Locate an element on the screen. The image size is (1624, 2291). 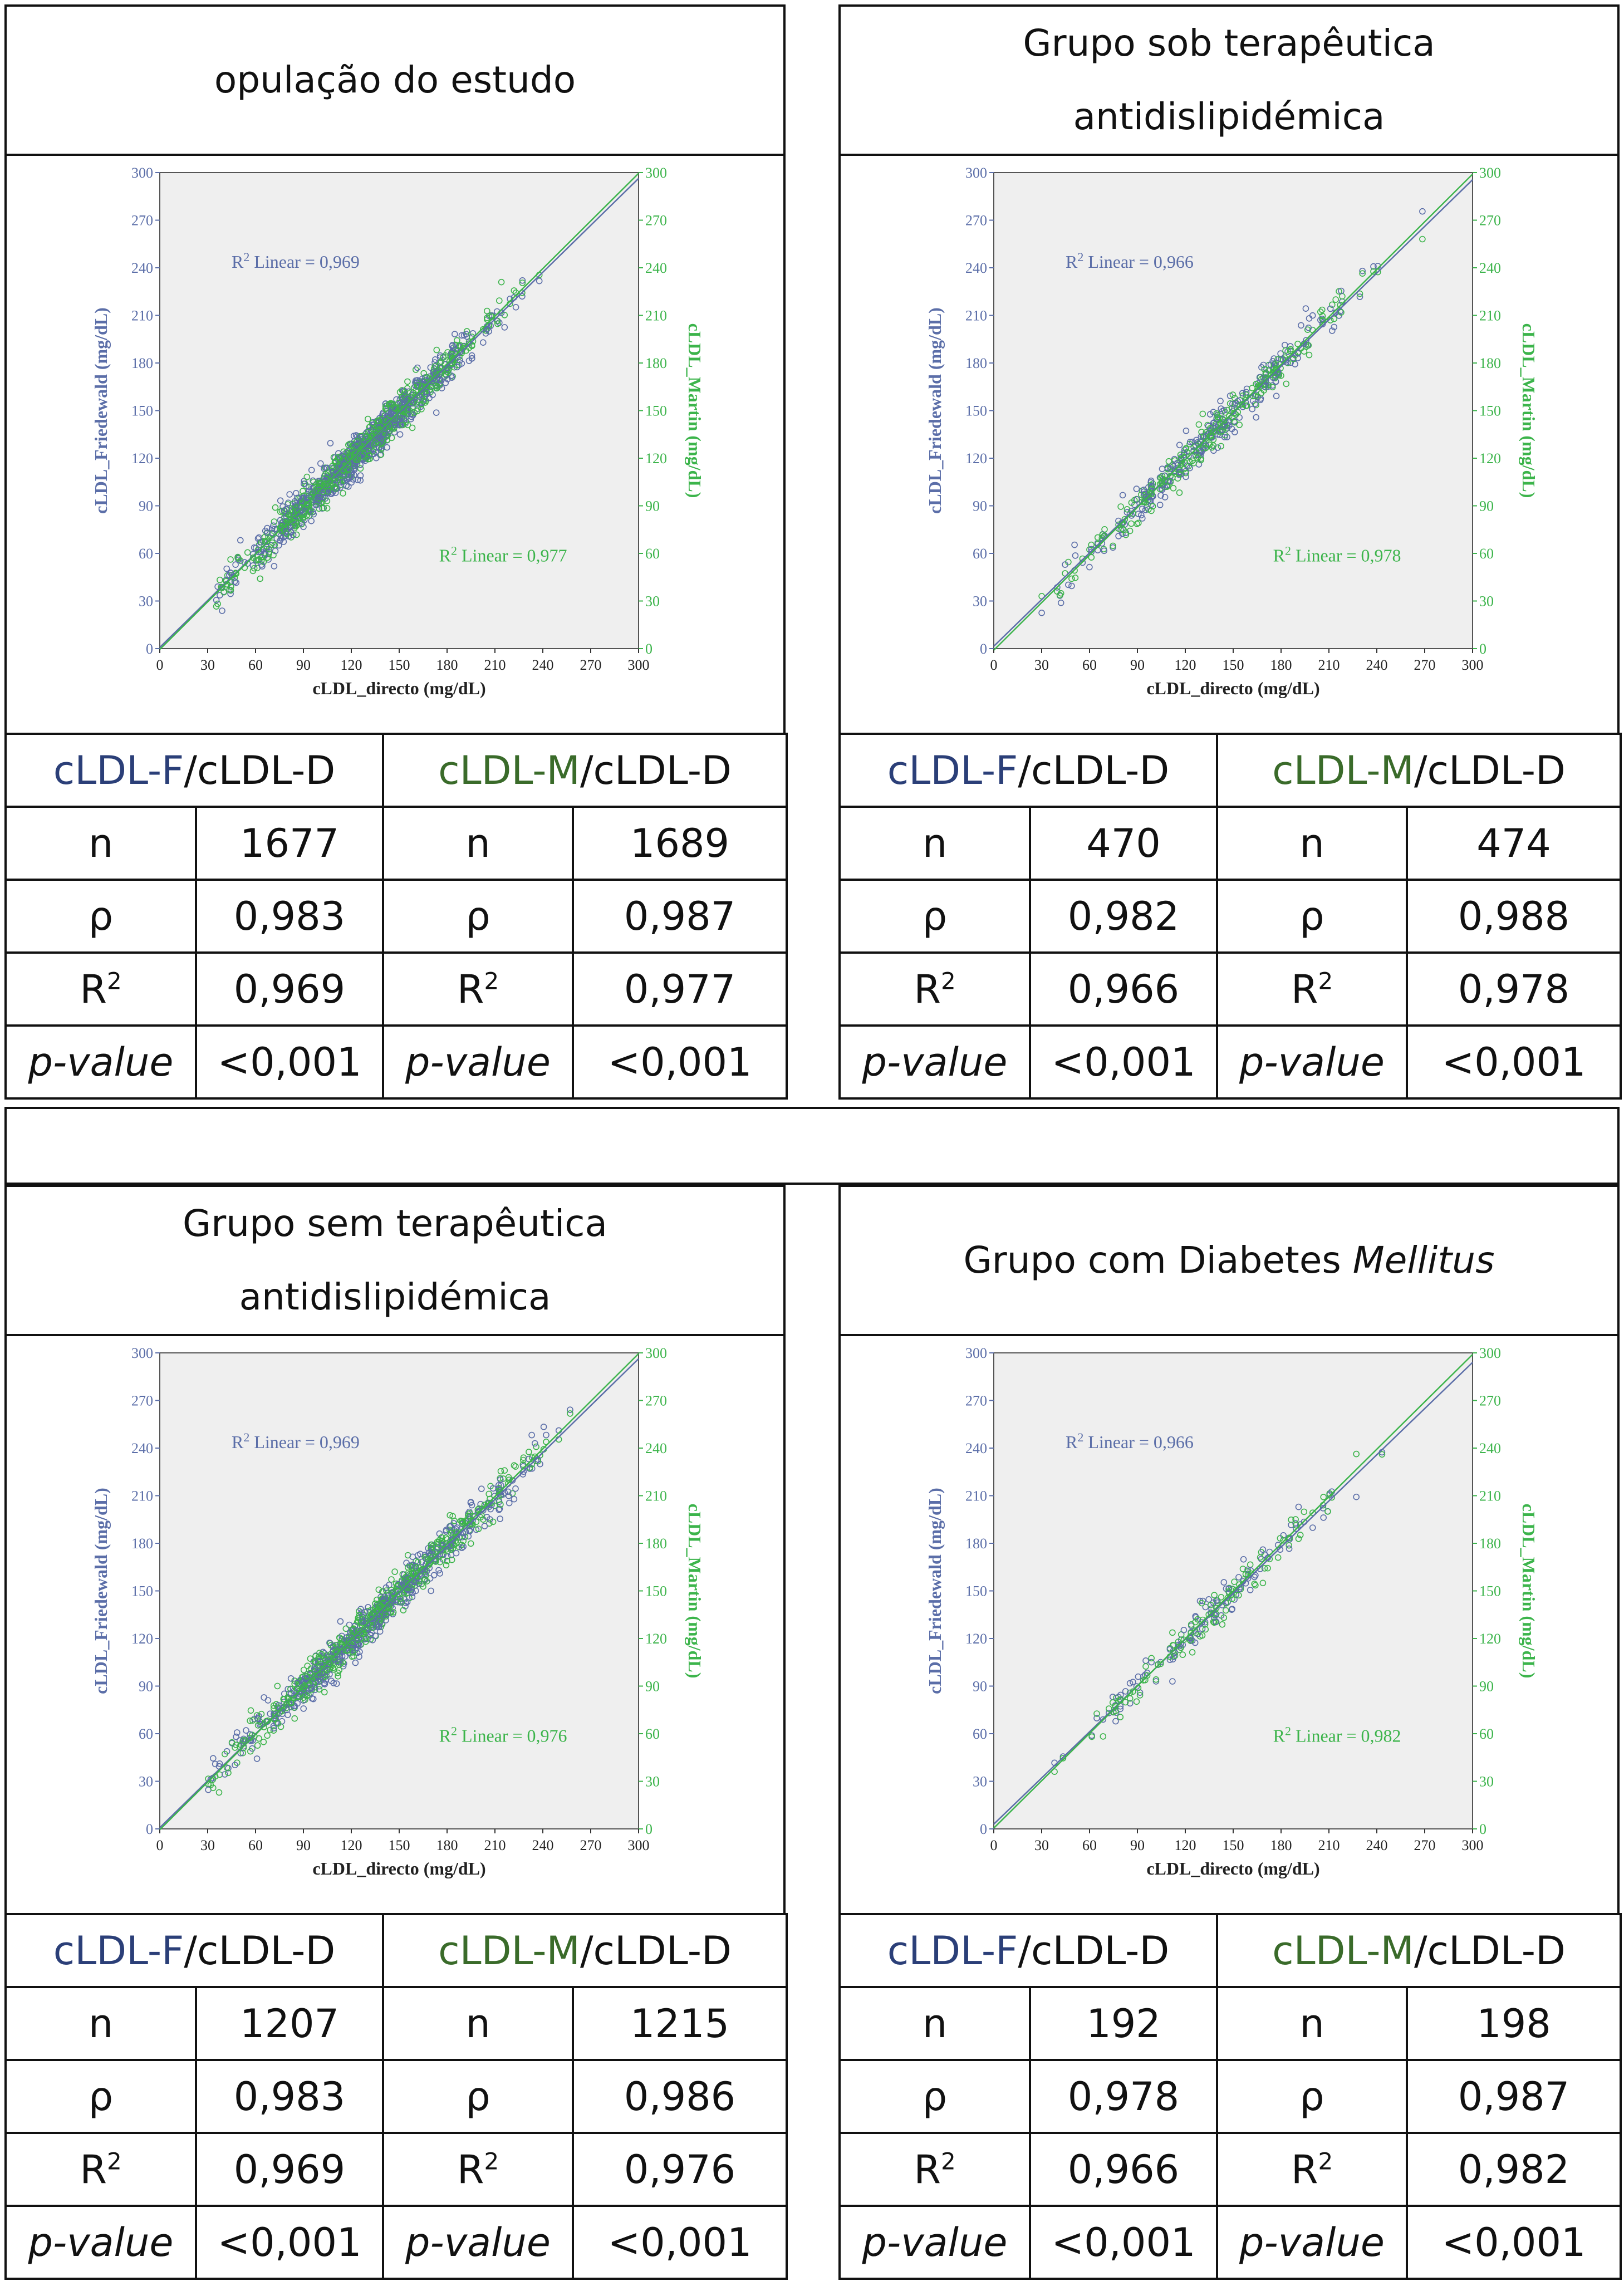
y-left-tick-label: 30 is located at coordinates (146, 601).